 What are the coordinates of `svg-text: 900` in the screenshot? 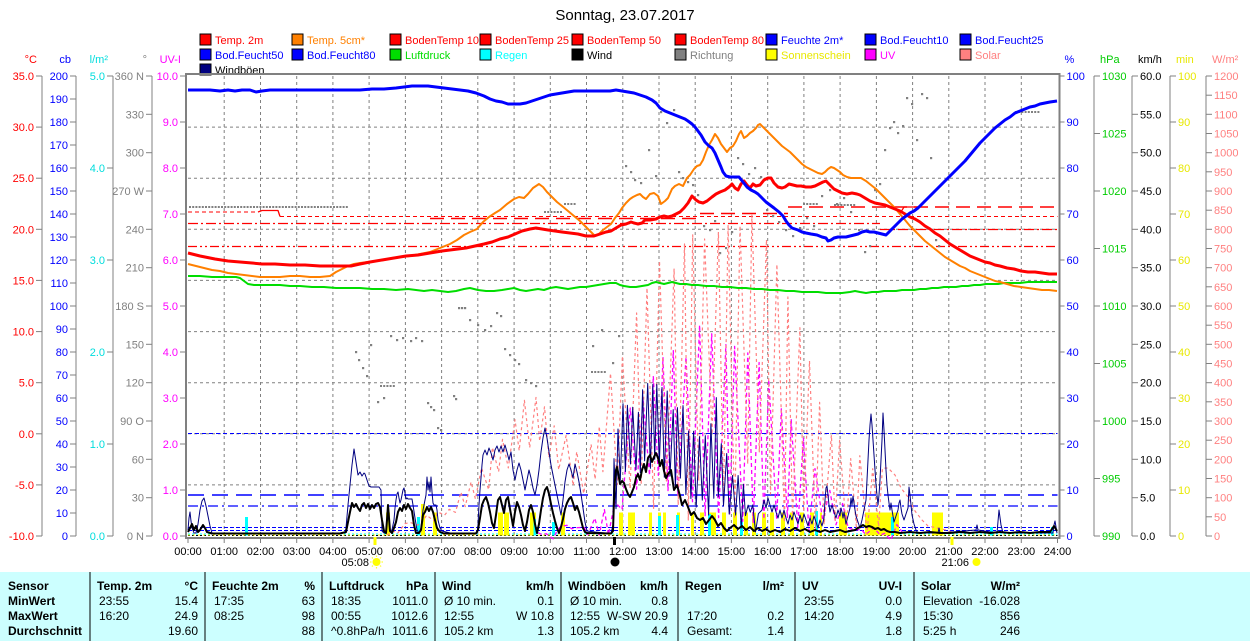 It's located at (1223, 192).